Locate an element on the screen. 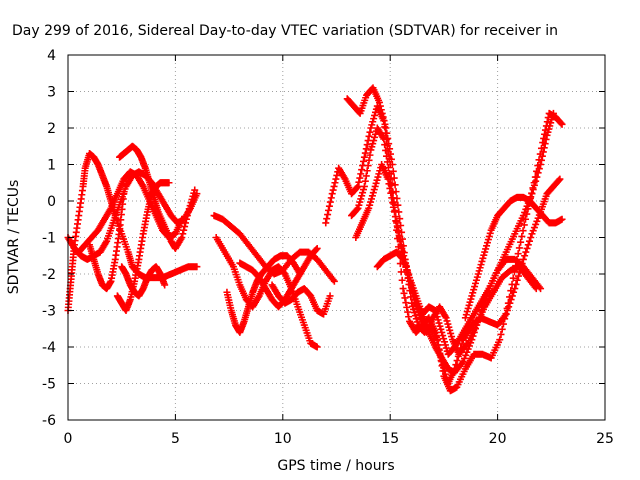 Image resolution: width=640 pixels, height=480 pixels. y-tick-label: -4 is located at coordinates (49, 348).